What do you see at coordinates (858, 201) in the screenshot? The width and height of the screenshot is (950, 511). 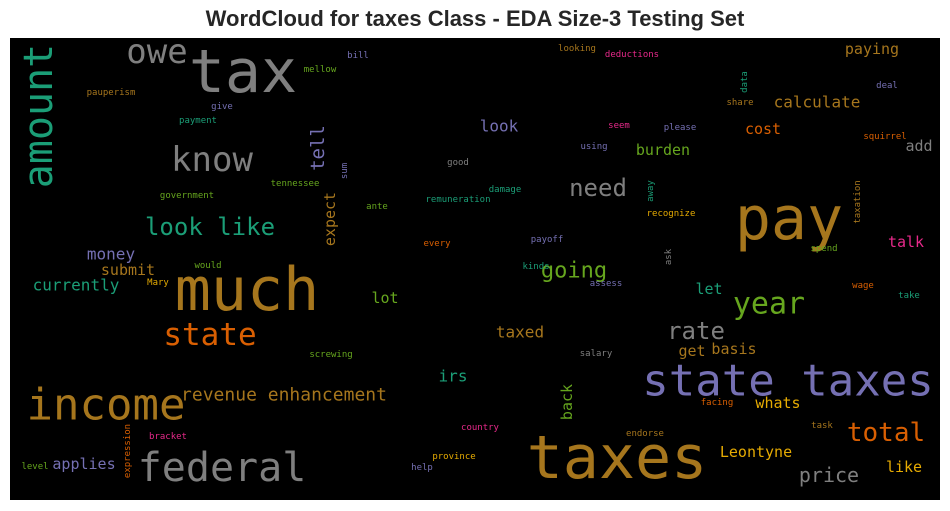 I see `word-taxation: taxation` at bounding box center [858, 201].